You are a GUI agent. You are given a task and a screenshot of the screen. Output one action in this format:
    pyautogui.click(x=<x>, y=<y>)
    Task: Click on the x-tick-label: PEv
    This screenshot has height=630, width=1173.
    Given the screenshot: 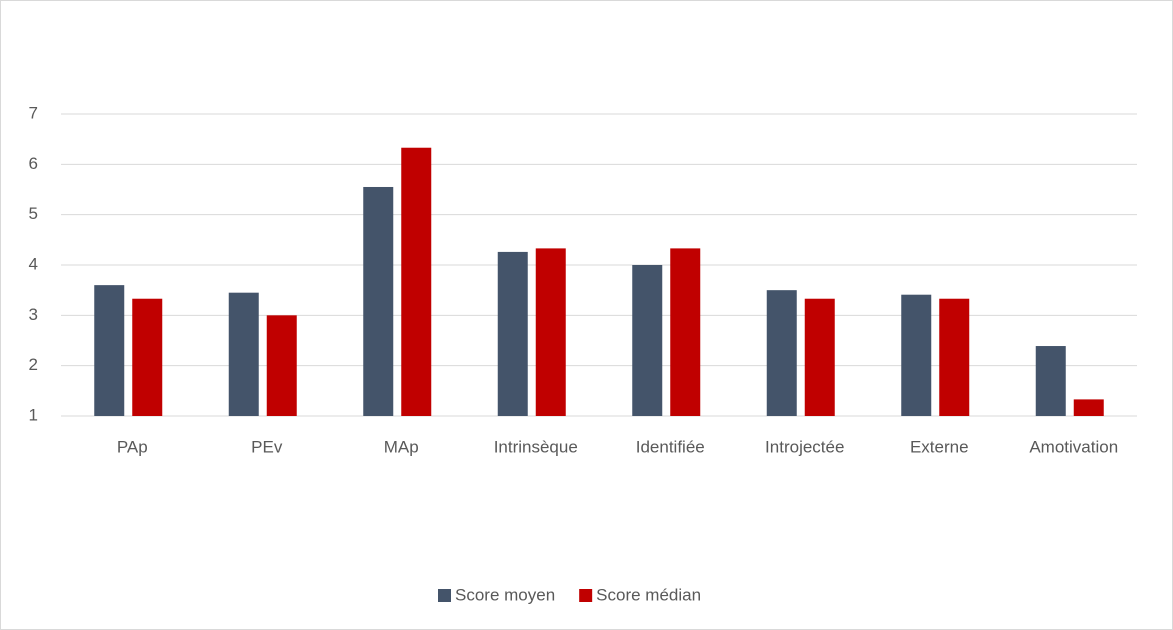 What is the action you would take?
    pyautogui.click(x=267, y=446)
    